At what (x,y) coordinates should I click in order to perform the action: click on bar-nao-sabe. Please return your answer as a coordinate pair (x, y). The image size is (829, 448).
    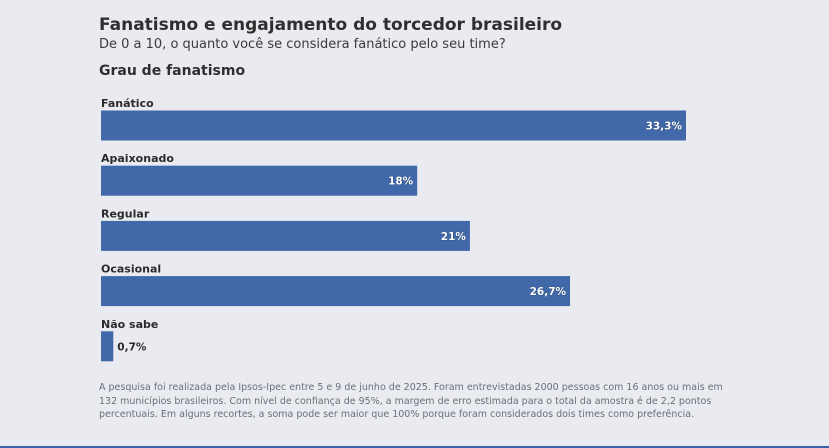
    Looking at the image, I should click on (107, 346).